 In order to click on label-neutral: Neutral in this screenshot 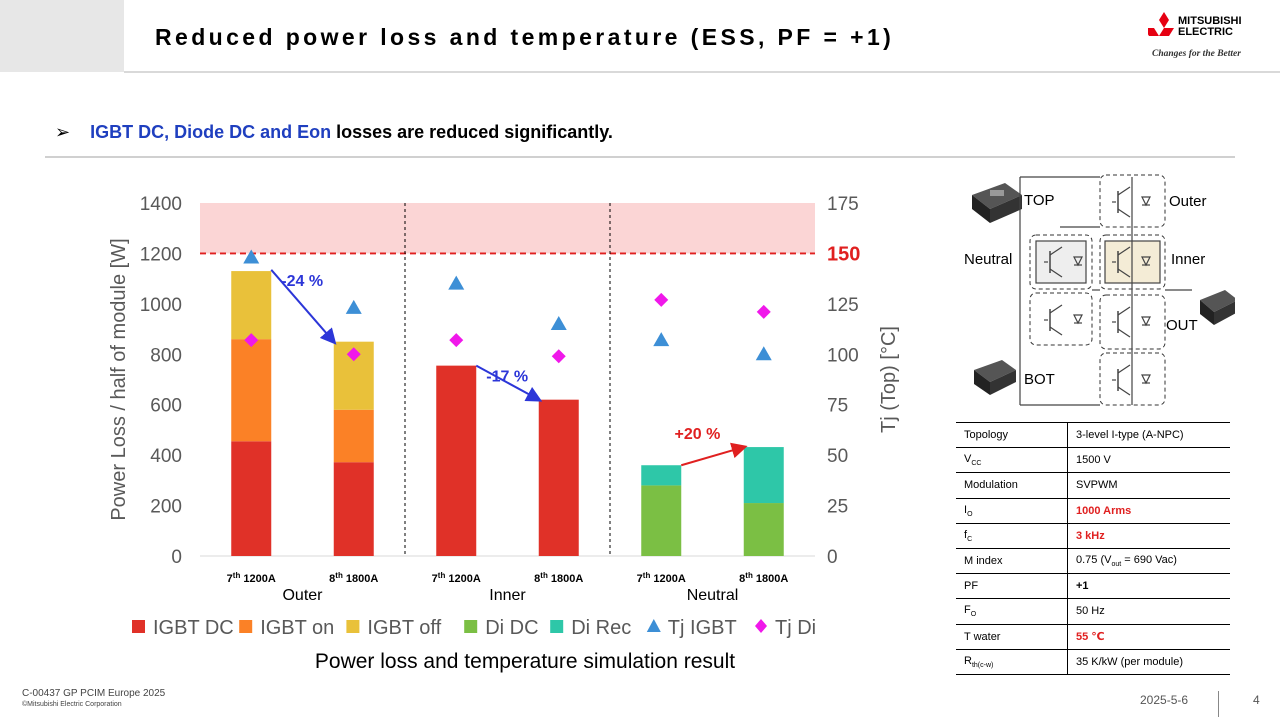, I will do `click(988, 259)`.